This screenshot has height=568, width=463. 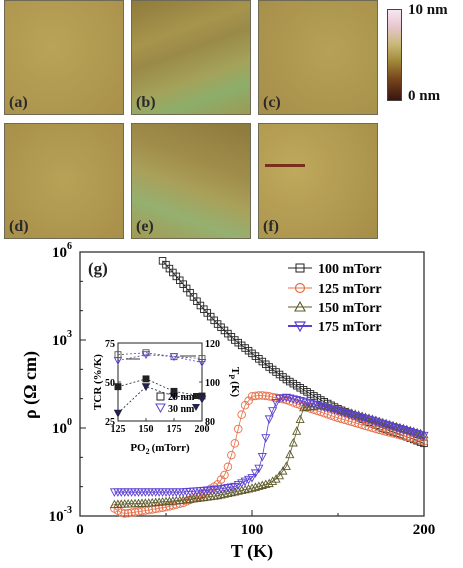 I want to click on inset-yr-tick-label-120: 120, so click(x=212, y=344).